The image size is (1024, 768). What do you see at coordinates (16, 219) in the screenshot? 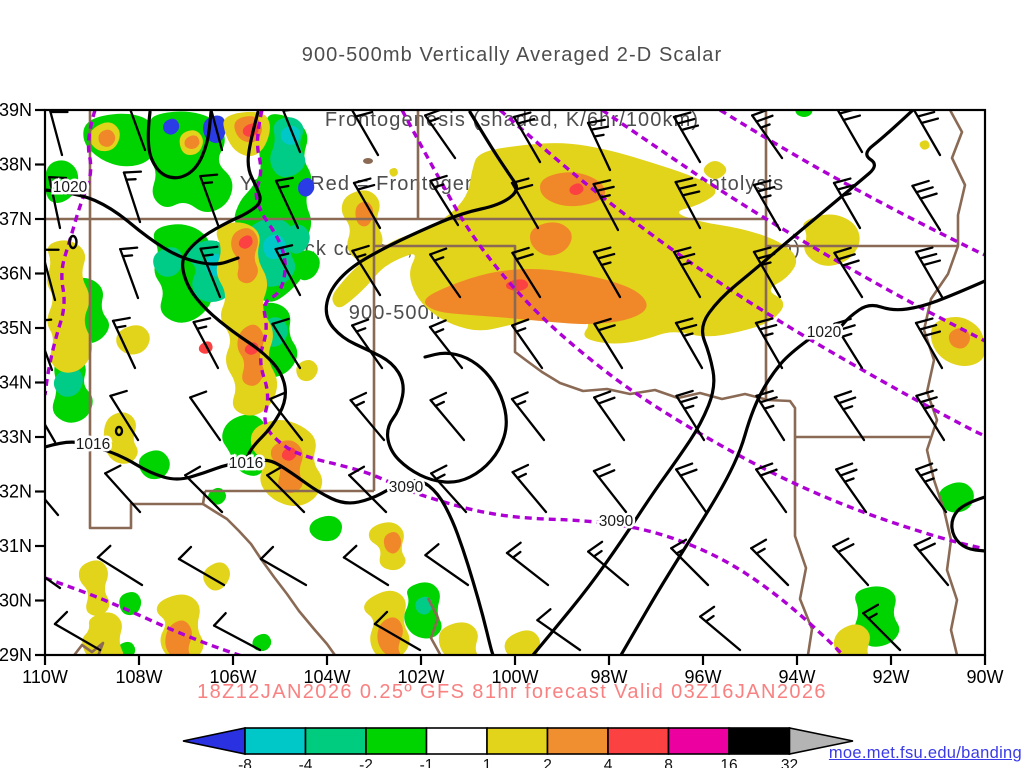
I see `lat-tick-label: 37N` at bounding box center [16, 219].